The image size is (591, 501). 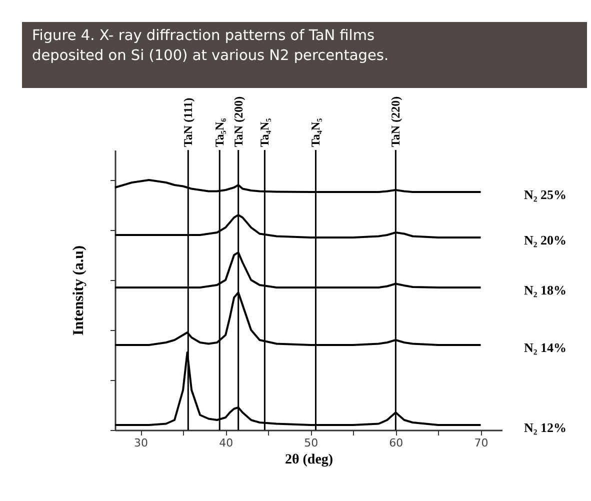 What do you see at coordinates (210, 46) in the screenshot?
I see `chart-title: Figure 4. X- ray diffraction patterns of TaN films deposited on Si (100) at various N2 percentages.` at bounding box center [210, 46].